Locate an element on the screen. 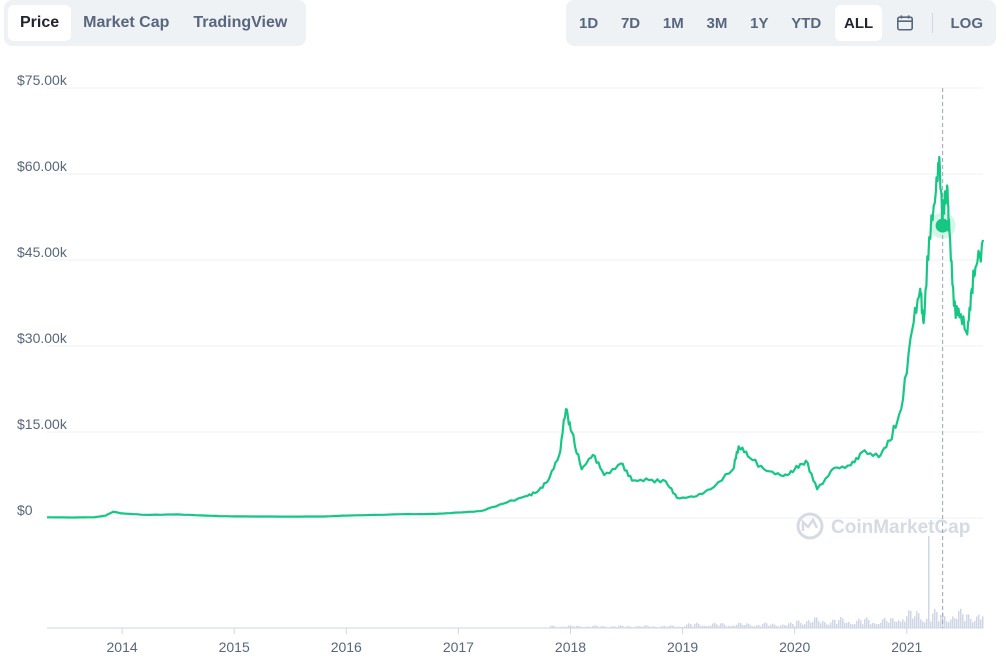  calendar-button is located at coordinates (905, 23).